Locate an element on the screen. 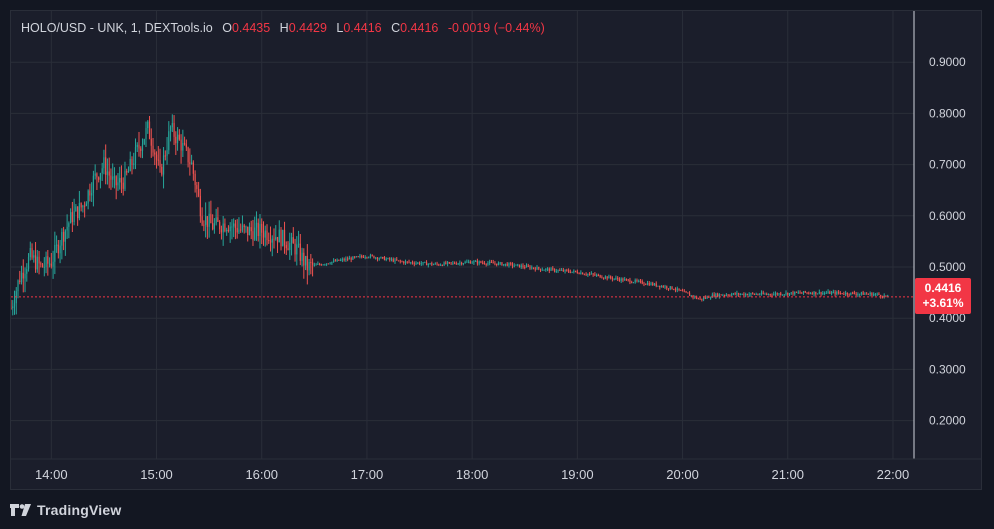 The height and width of the screenshot is (529, 994). y-tick-label: 0.4000 is located at coordinates (947, 318).